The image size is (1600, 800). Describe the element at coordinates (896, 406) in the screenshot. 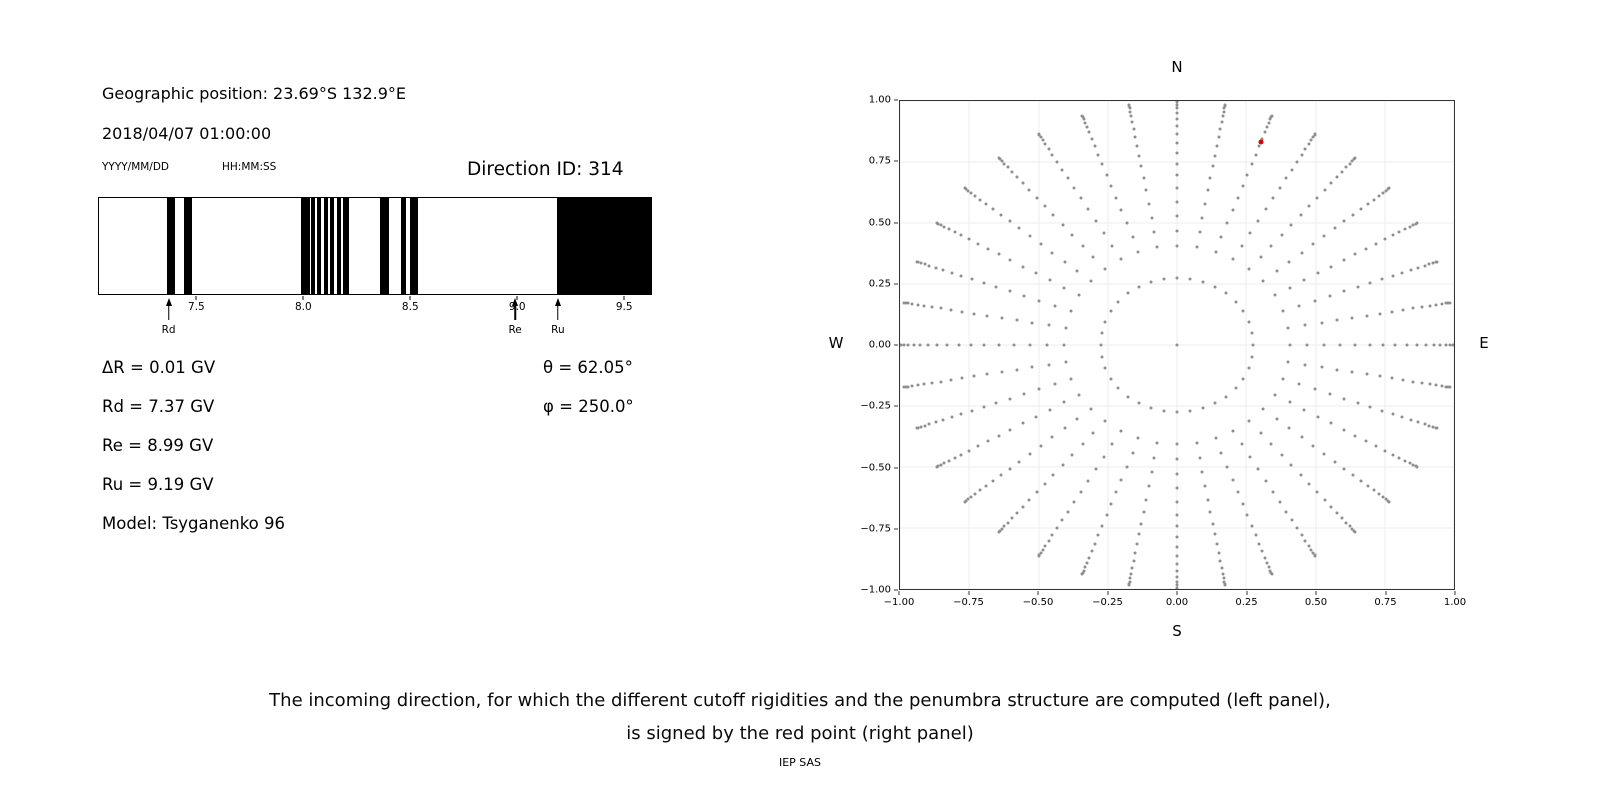

I see `y-tick-mark` at that location.